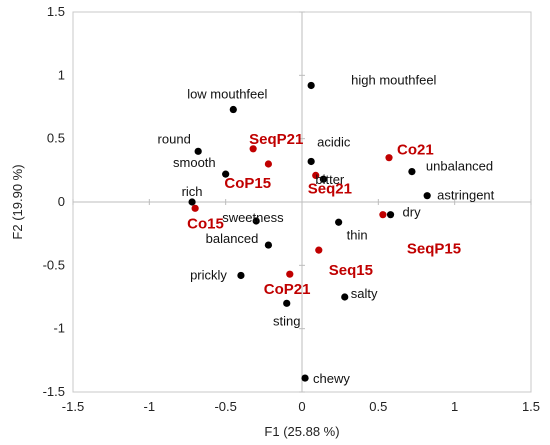  I want to click on sample-point-seqp21, so click(253, 149).